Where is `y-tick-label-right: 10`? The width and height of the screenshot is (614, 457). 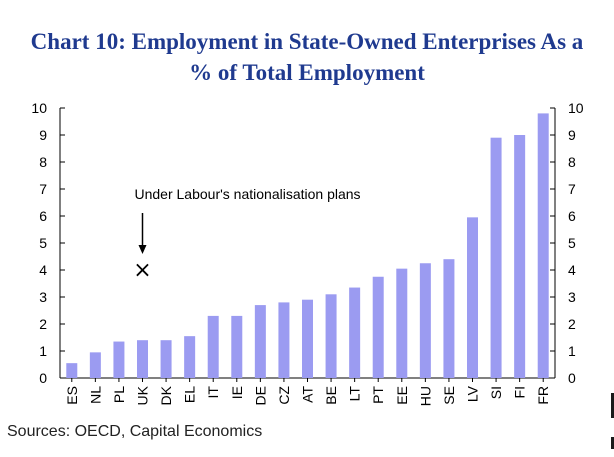 y-tick-label-right: 10 is located at coordinates (576, 108).